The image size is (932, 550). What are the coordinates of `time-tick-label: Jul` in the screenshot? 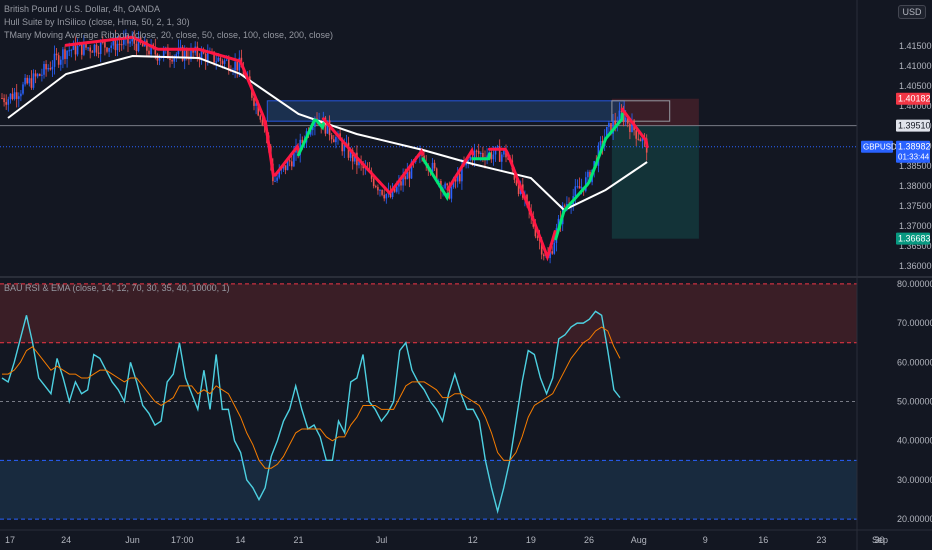 It's located at (382, 540).